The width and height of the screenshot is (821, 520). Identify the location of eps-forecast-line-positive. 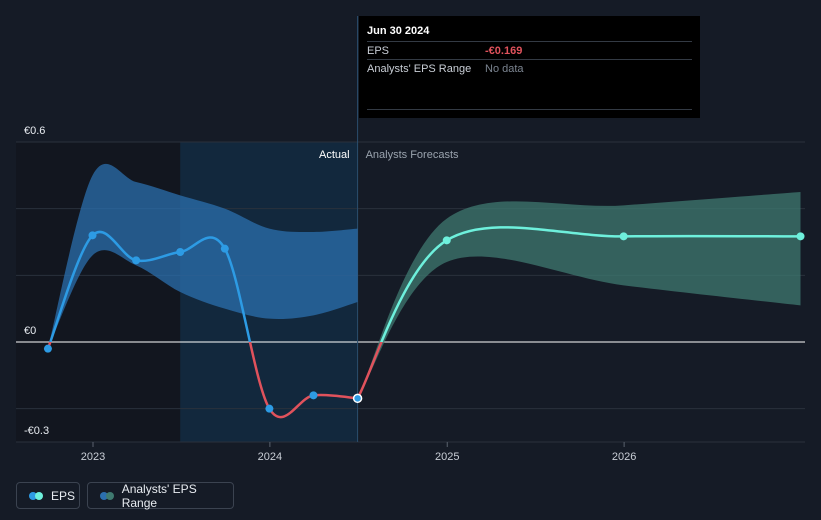
(590, 284).